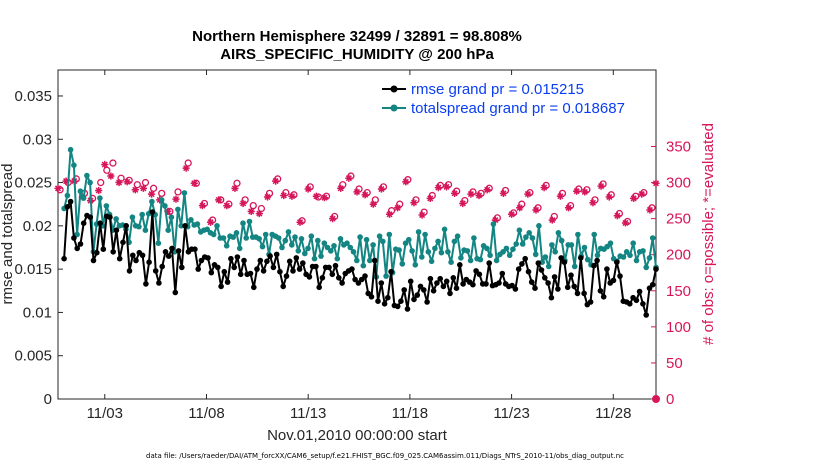  Describe the element at coordinates (678, 219) in the screenshot. I see `y-right-tick-label: 250` at that location.